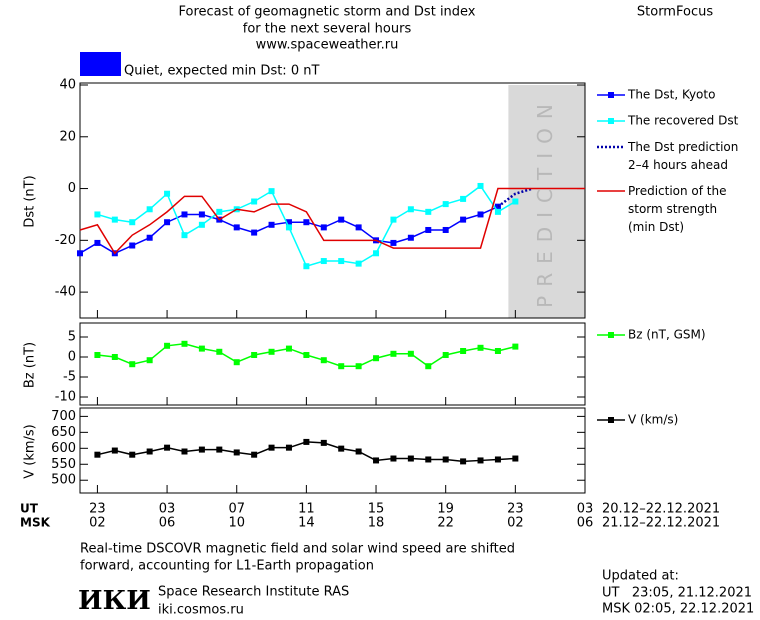  What do you see at coordinates (72, 337) in the screenshot?
I see `y-tick-label: 5` at bounding box center [72, 337].